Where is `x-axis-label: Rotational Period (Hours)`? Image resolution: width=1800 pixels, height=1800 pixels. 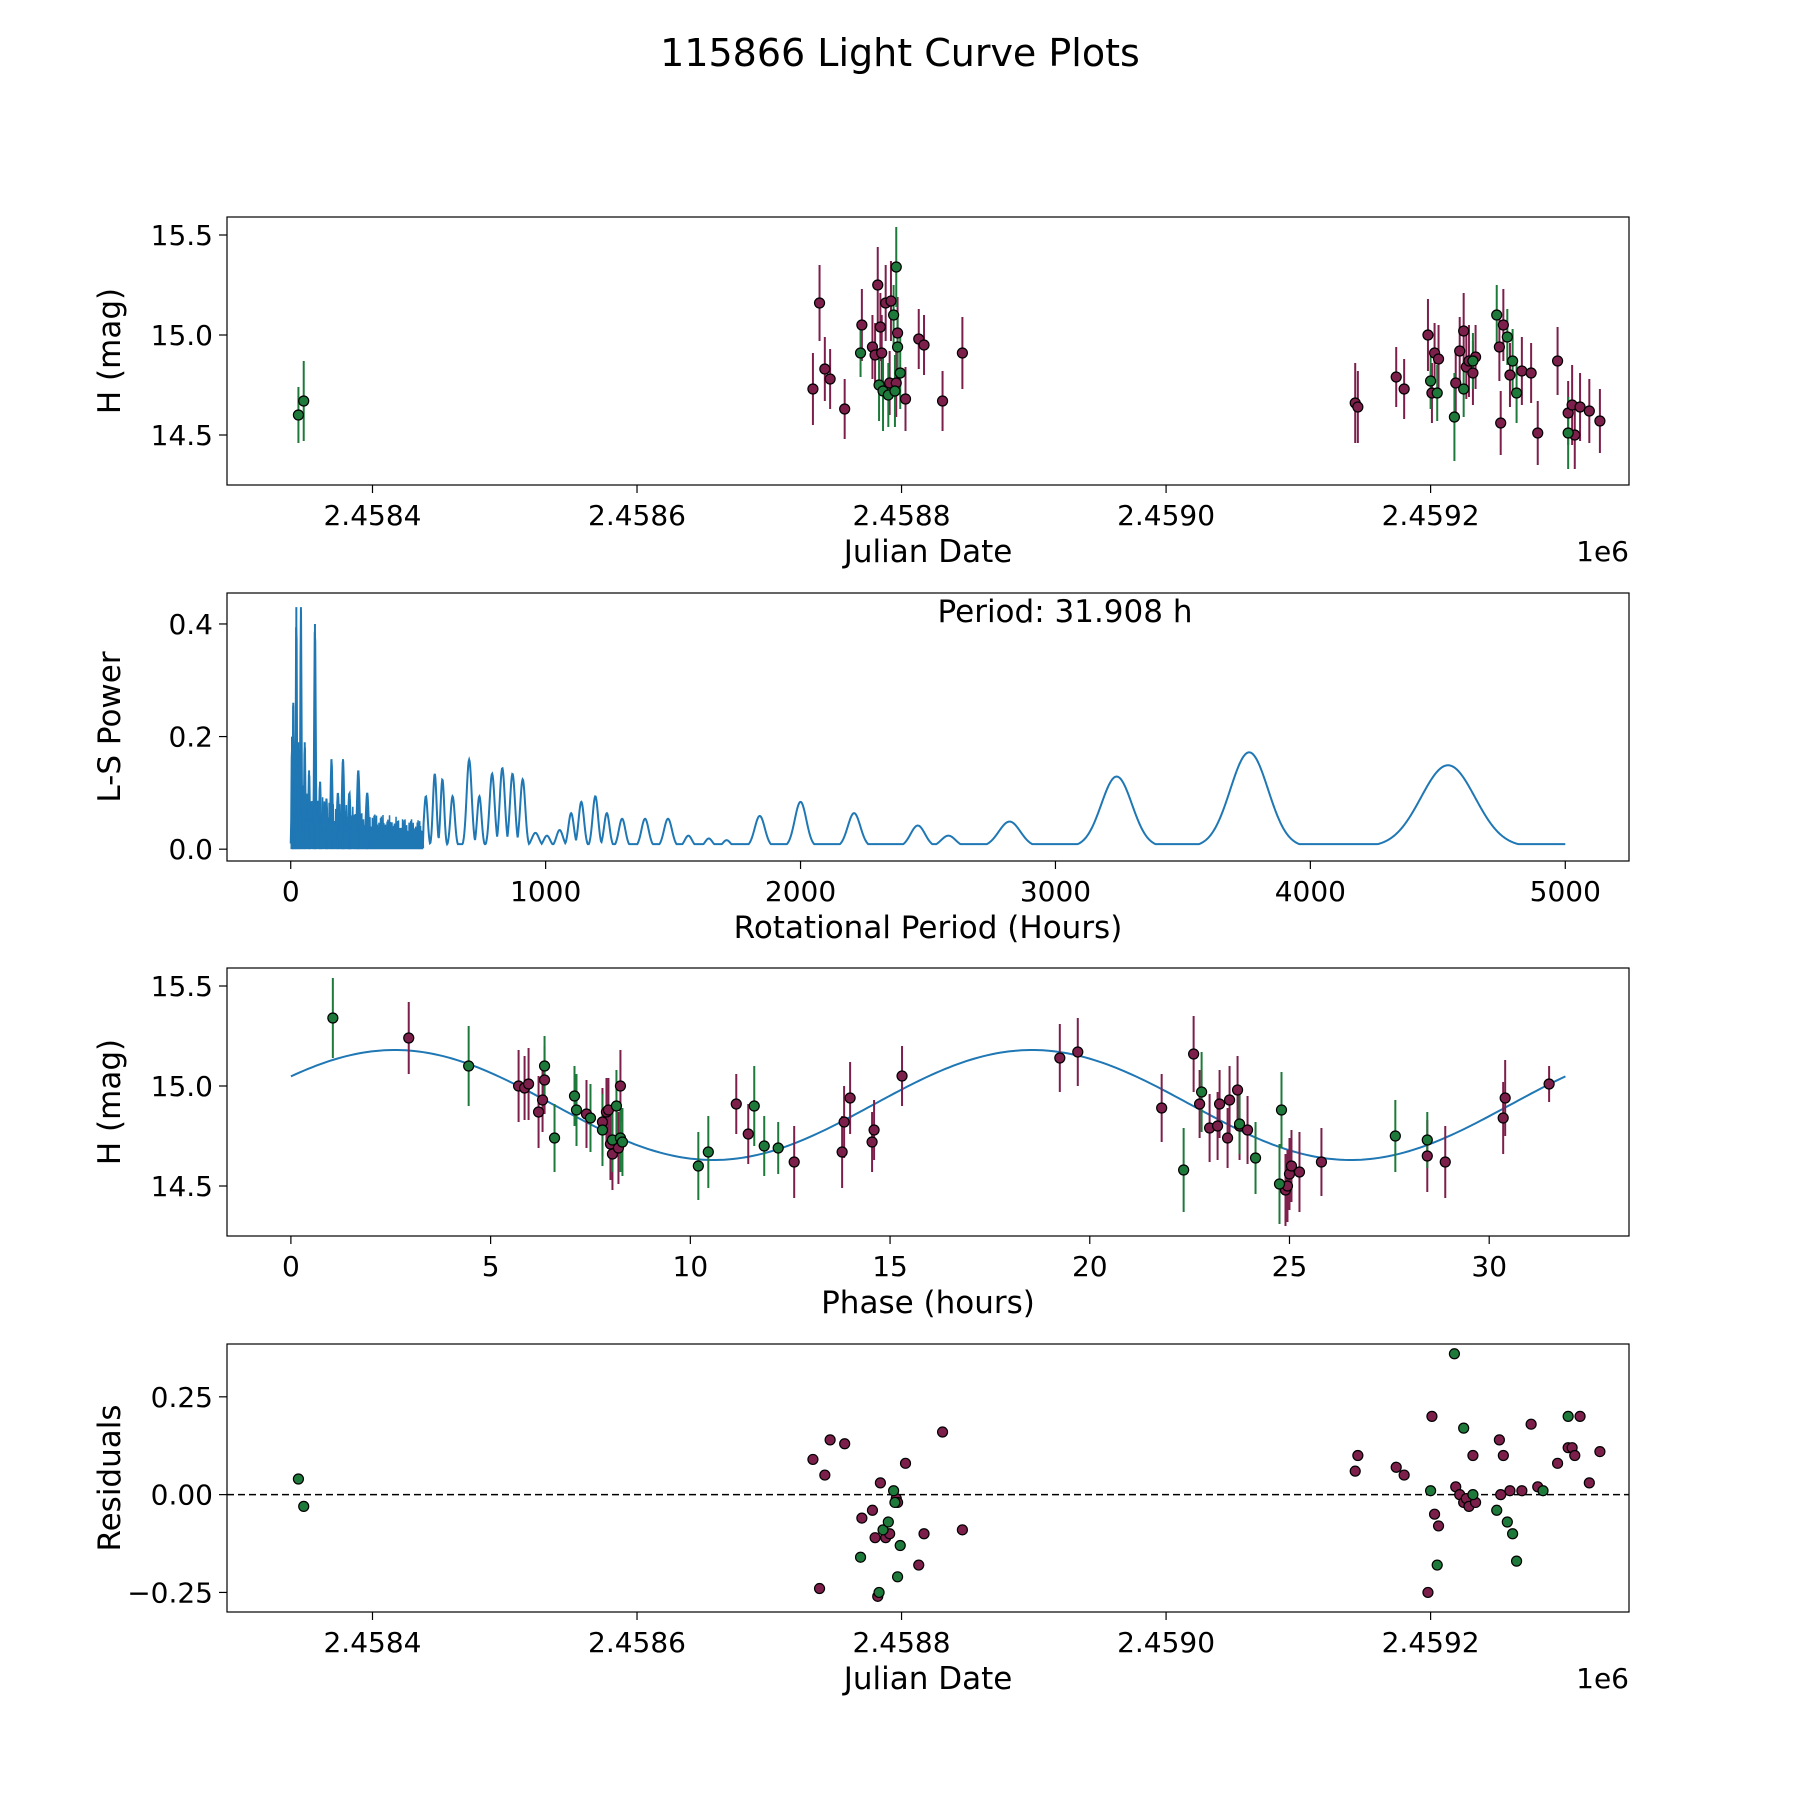
x-axis-label: Rotational Period (Hours) is located at coordinates (928, 928).